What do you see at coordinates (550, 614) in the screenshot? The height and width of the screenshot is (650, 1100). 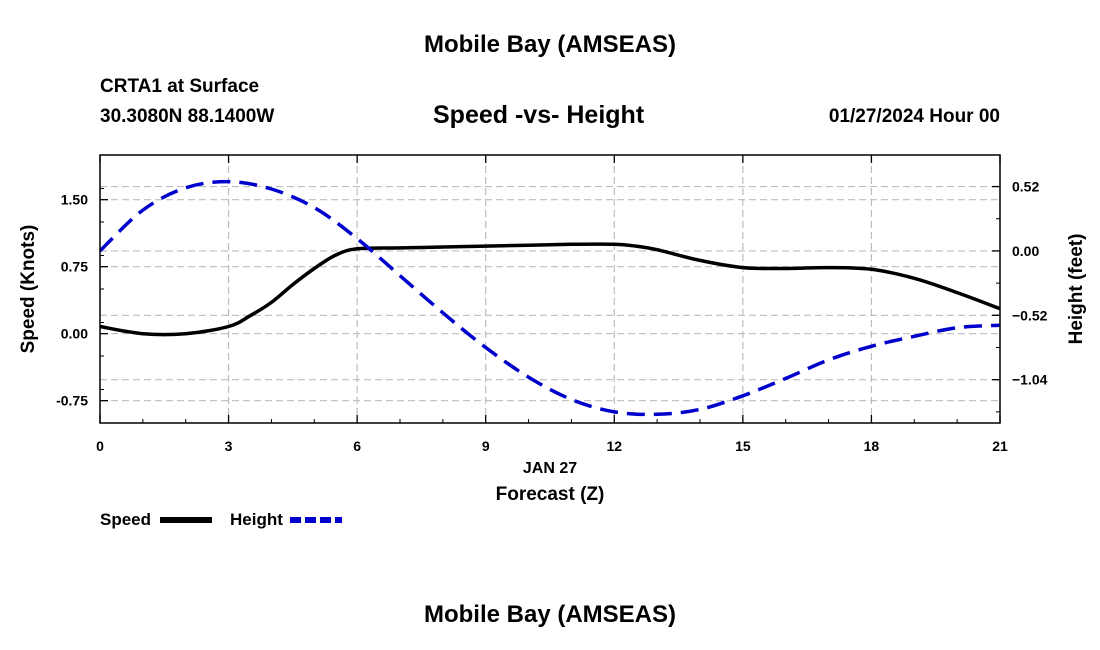 I see `footer-title: Mobile Bay (AMSEAS)` at bounding box center [550, 614].